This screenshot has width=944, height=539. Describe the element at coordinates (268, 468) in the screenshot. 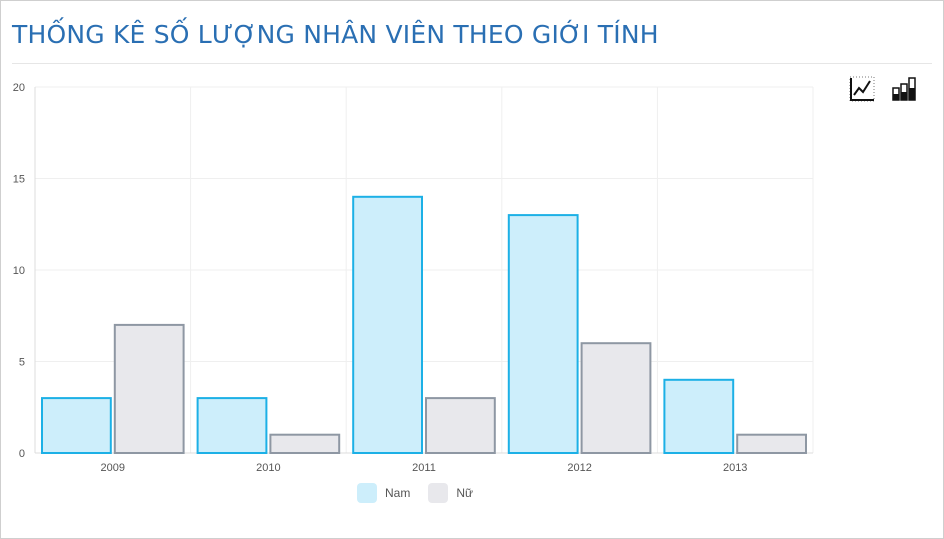

I see `x-tick-label: 2010` at that location.